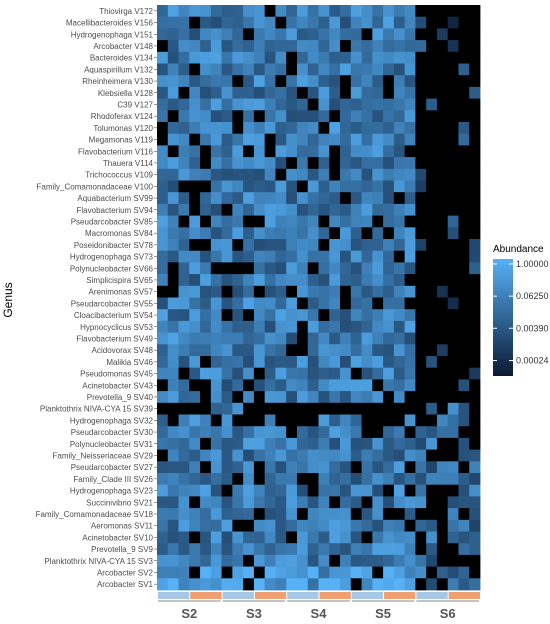  Describe the element at coordinates (126, 93) in the screenshot. I see `y-tick-label: Klebsiella V128` at that location.